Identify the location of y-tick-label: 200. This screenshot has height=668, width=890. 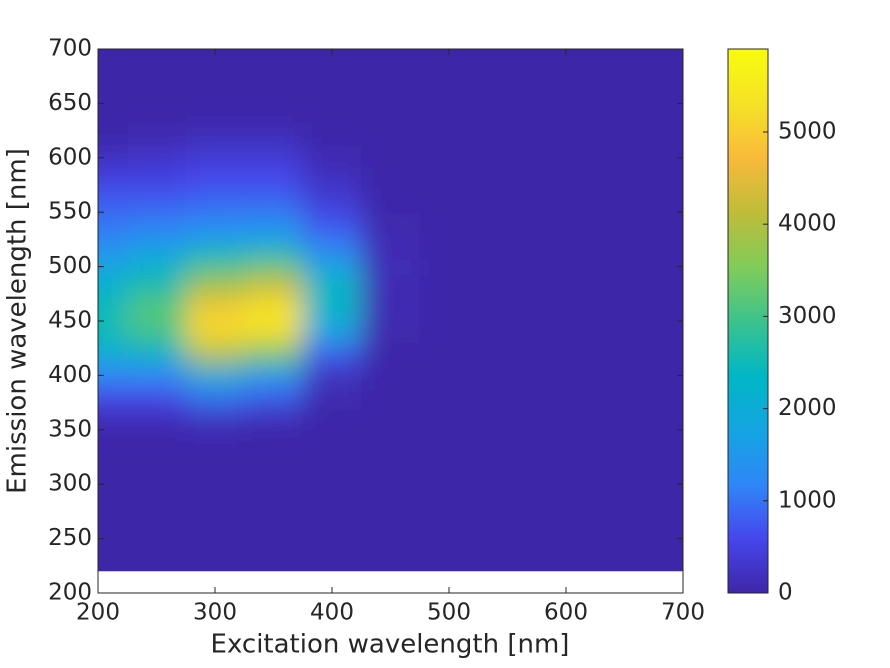
(70, 593).